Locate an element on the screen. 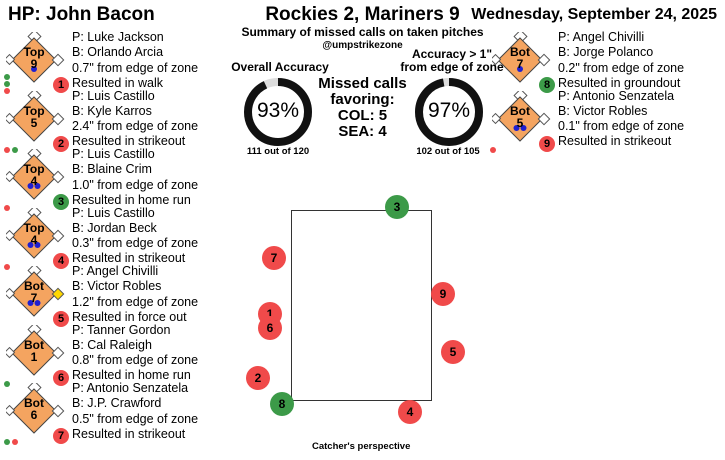  pitch-result: Resulted in strikeout is located at coordinates (129, 258).